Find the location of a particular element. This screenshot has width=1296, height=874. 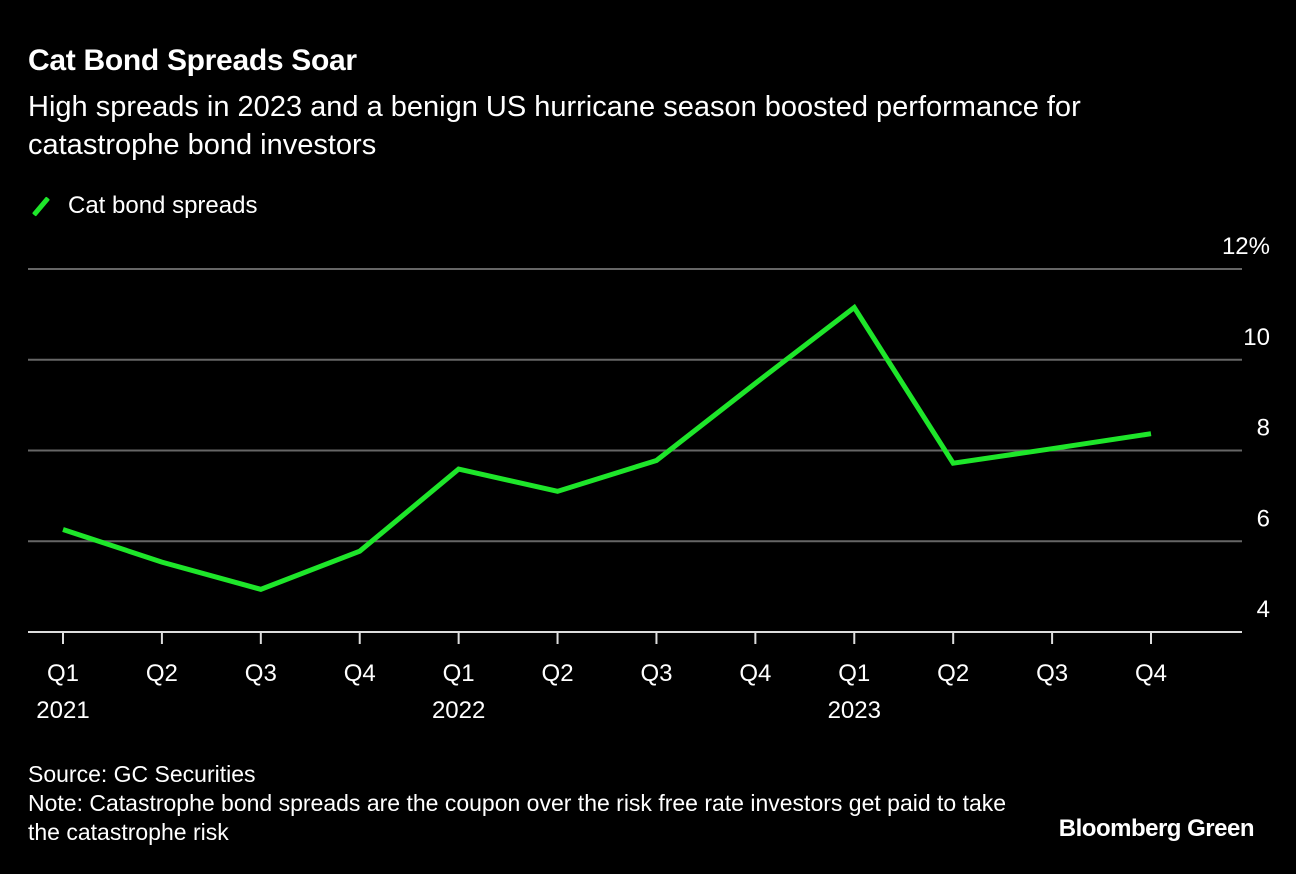

source-text: Source: GC Securities is located at coordinates (142, 774).